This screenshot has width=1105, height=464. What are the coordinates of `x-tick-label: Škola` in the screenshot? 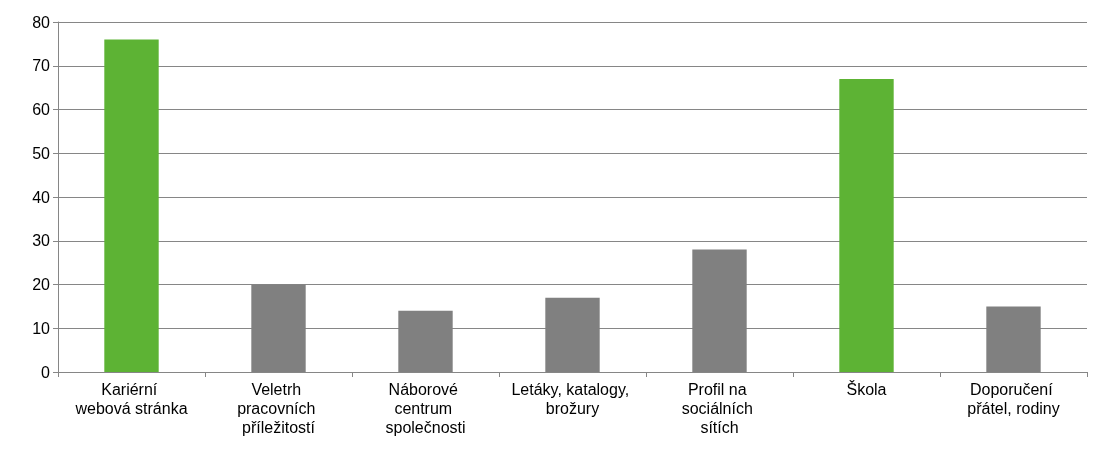 It's located at (866, 389).